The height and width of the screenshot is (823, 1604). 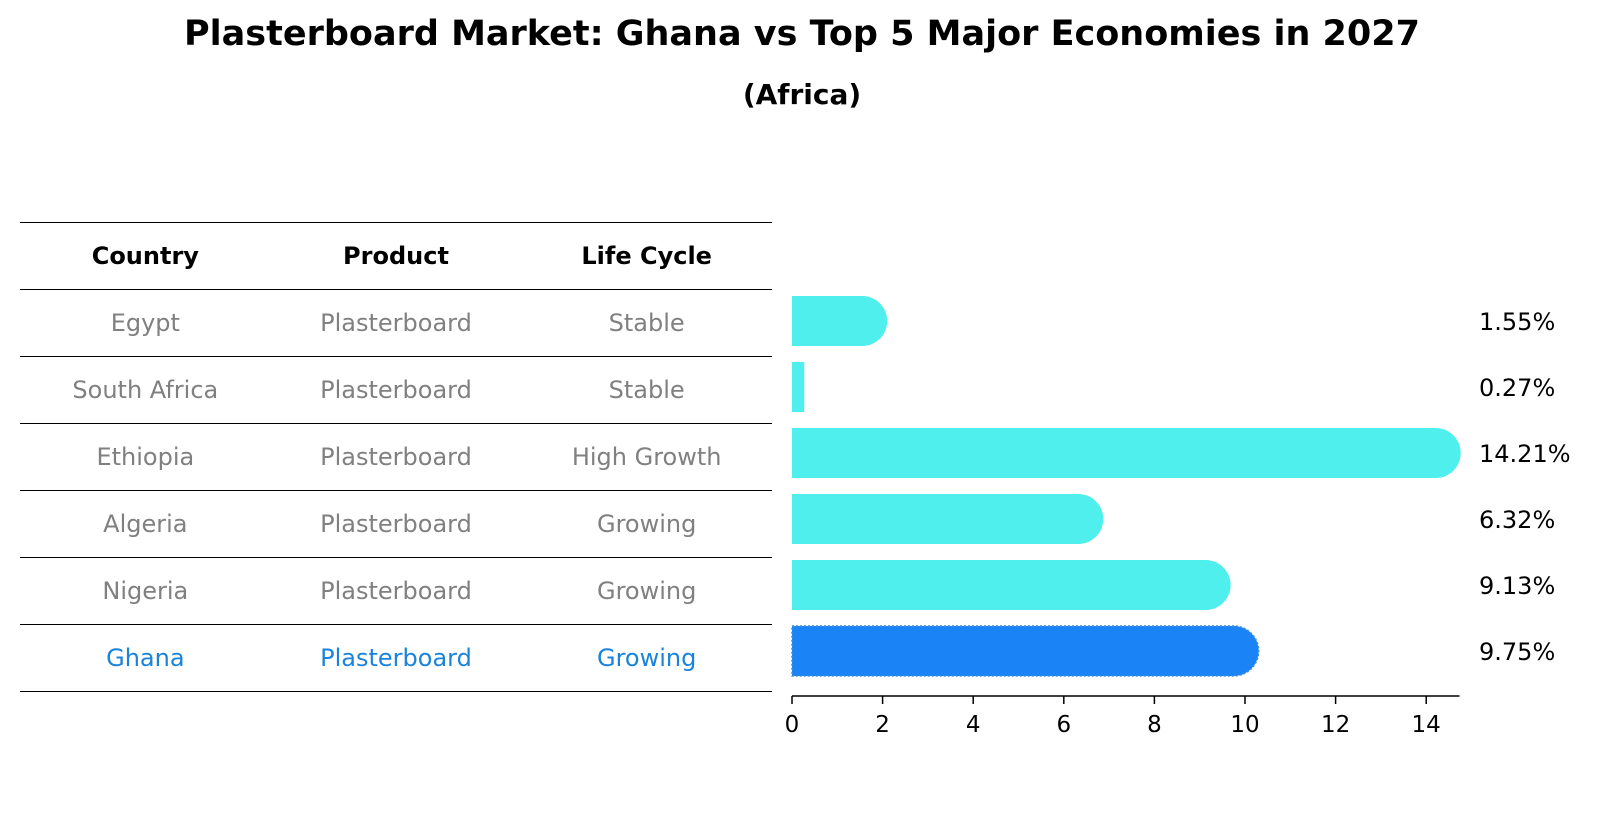 What do you see at coordinates (145, 390) in the screenshot?
I see `cell-country: South Africa` at bounding box center [145, 390].